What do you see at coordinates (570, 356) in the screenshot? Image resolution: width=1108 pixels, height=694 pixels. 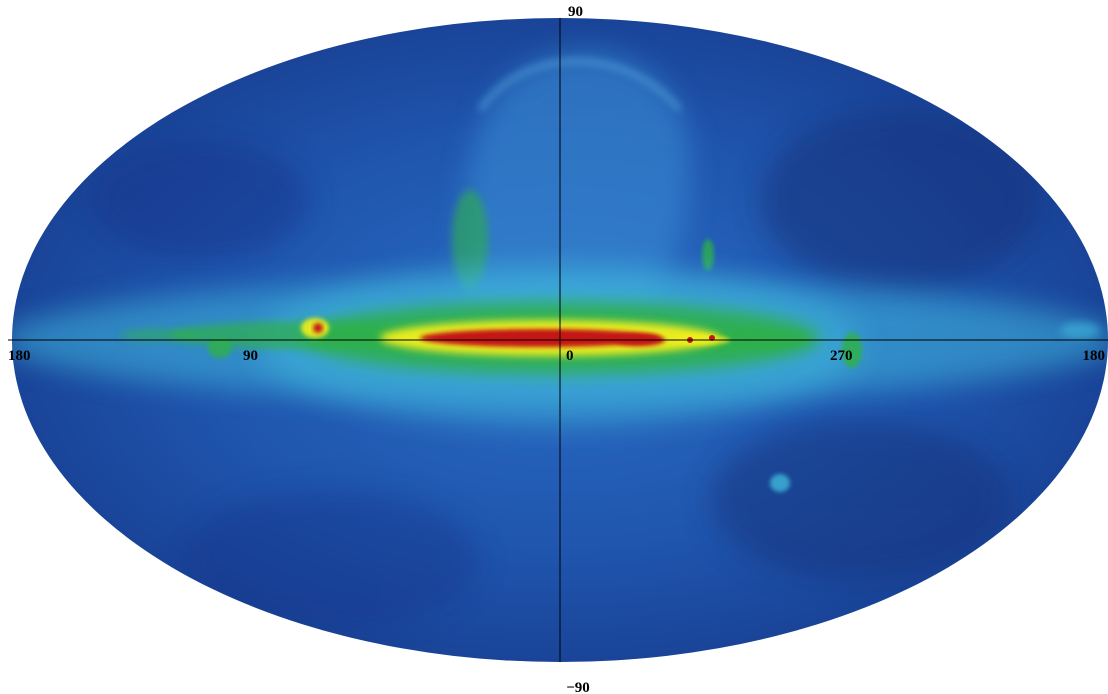 I see `label-center: 0` at bounding box center [570, 356].